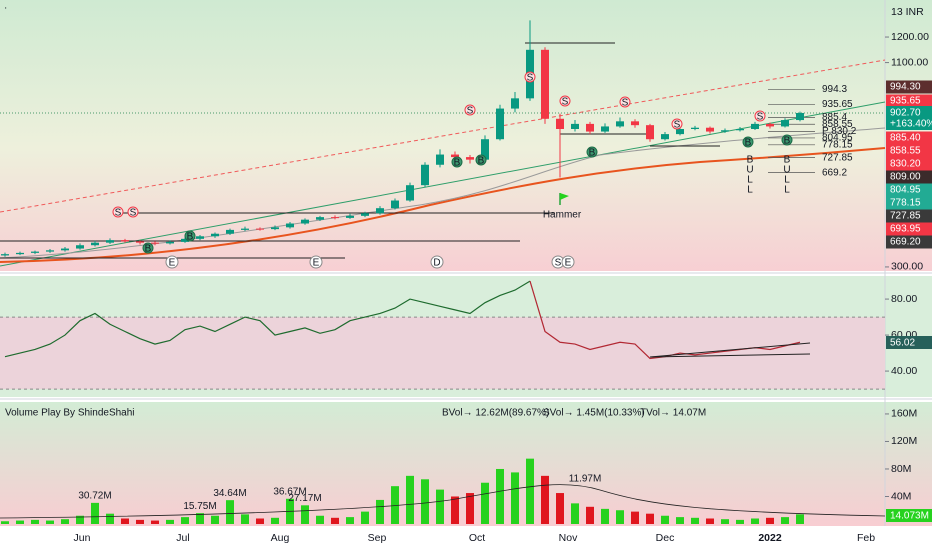 This screenshot has width=932, height=550. Describe the element at coordinates (749, 170) in the screenshot. I see `bull-letter: U` at that location.